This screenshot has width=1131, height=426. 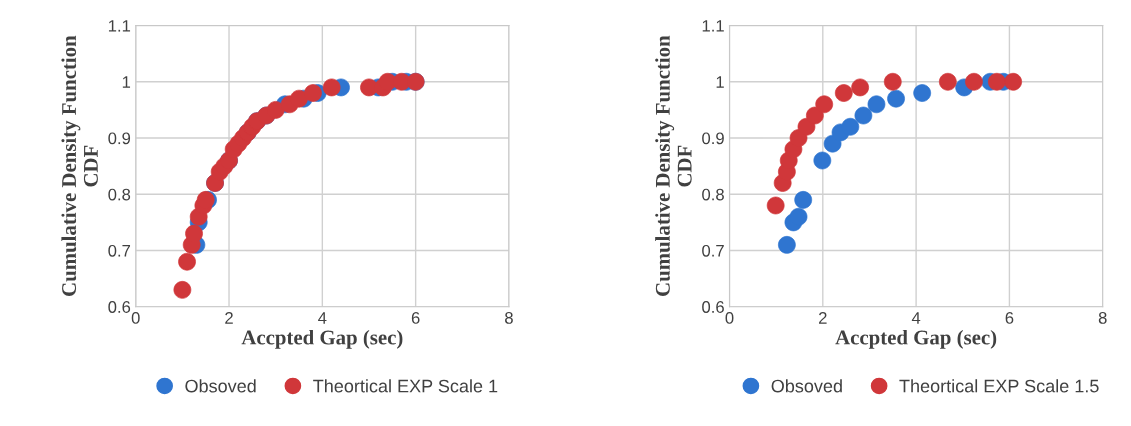 I want to click on legend-label: Theortical EXP Scale 1.5, so click(x=999, y=386).